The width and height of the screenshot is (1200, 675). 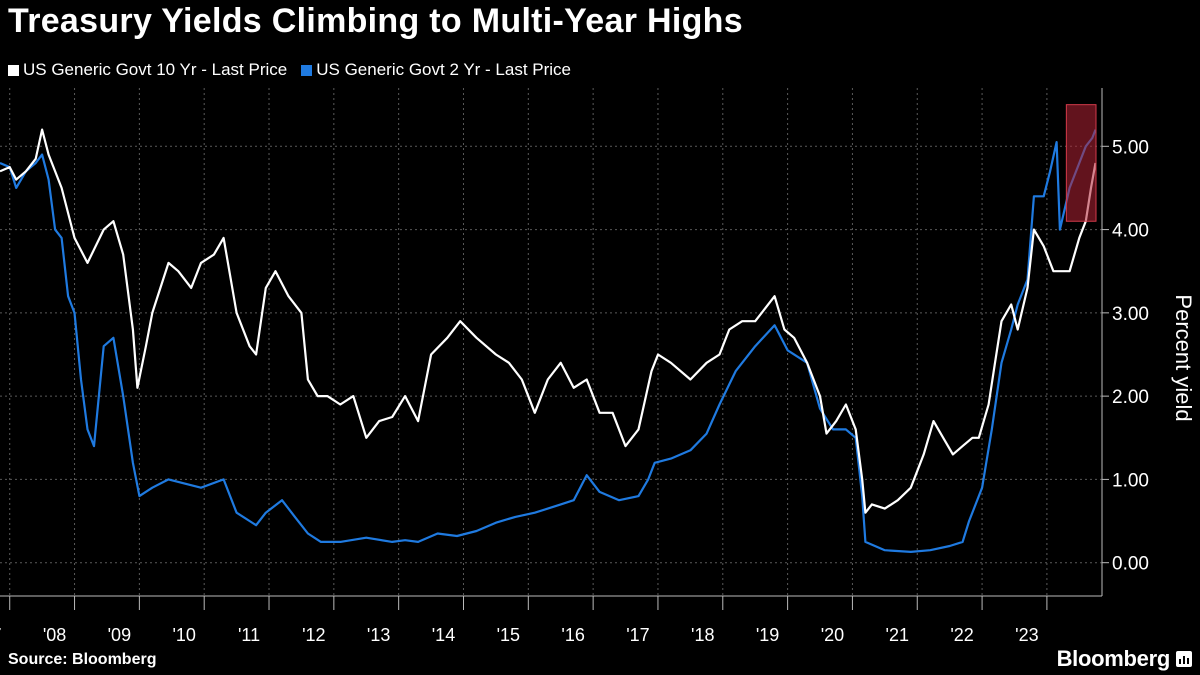 What do you see at coordinates (832, 635) in the screenshot?
I see `x-tick-label: '20` at bounding box center [832, 635].